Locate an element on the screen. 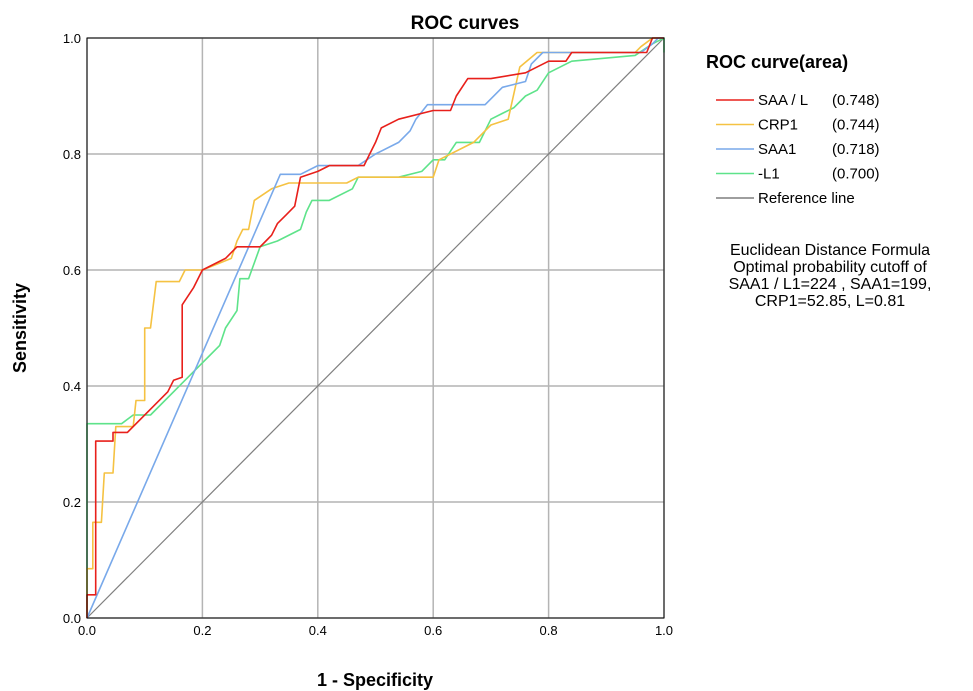 The image size is (973, 691). legend-title: ROC curve(area) is located at coordinates (777, 62).